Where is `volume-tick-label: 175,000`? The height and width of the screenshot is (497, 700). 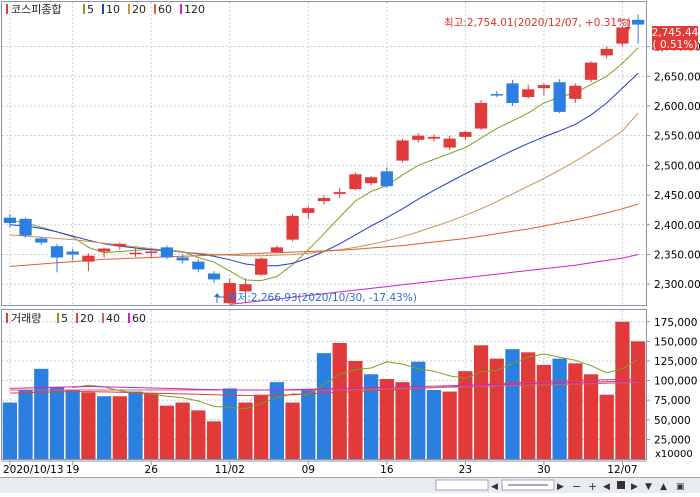
volume-tick-label: 175,000 is located at coordinates (675, 323).